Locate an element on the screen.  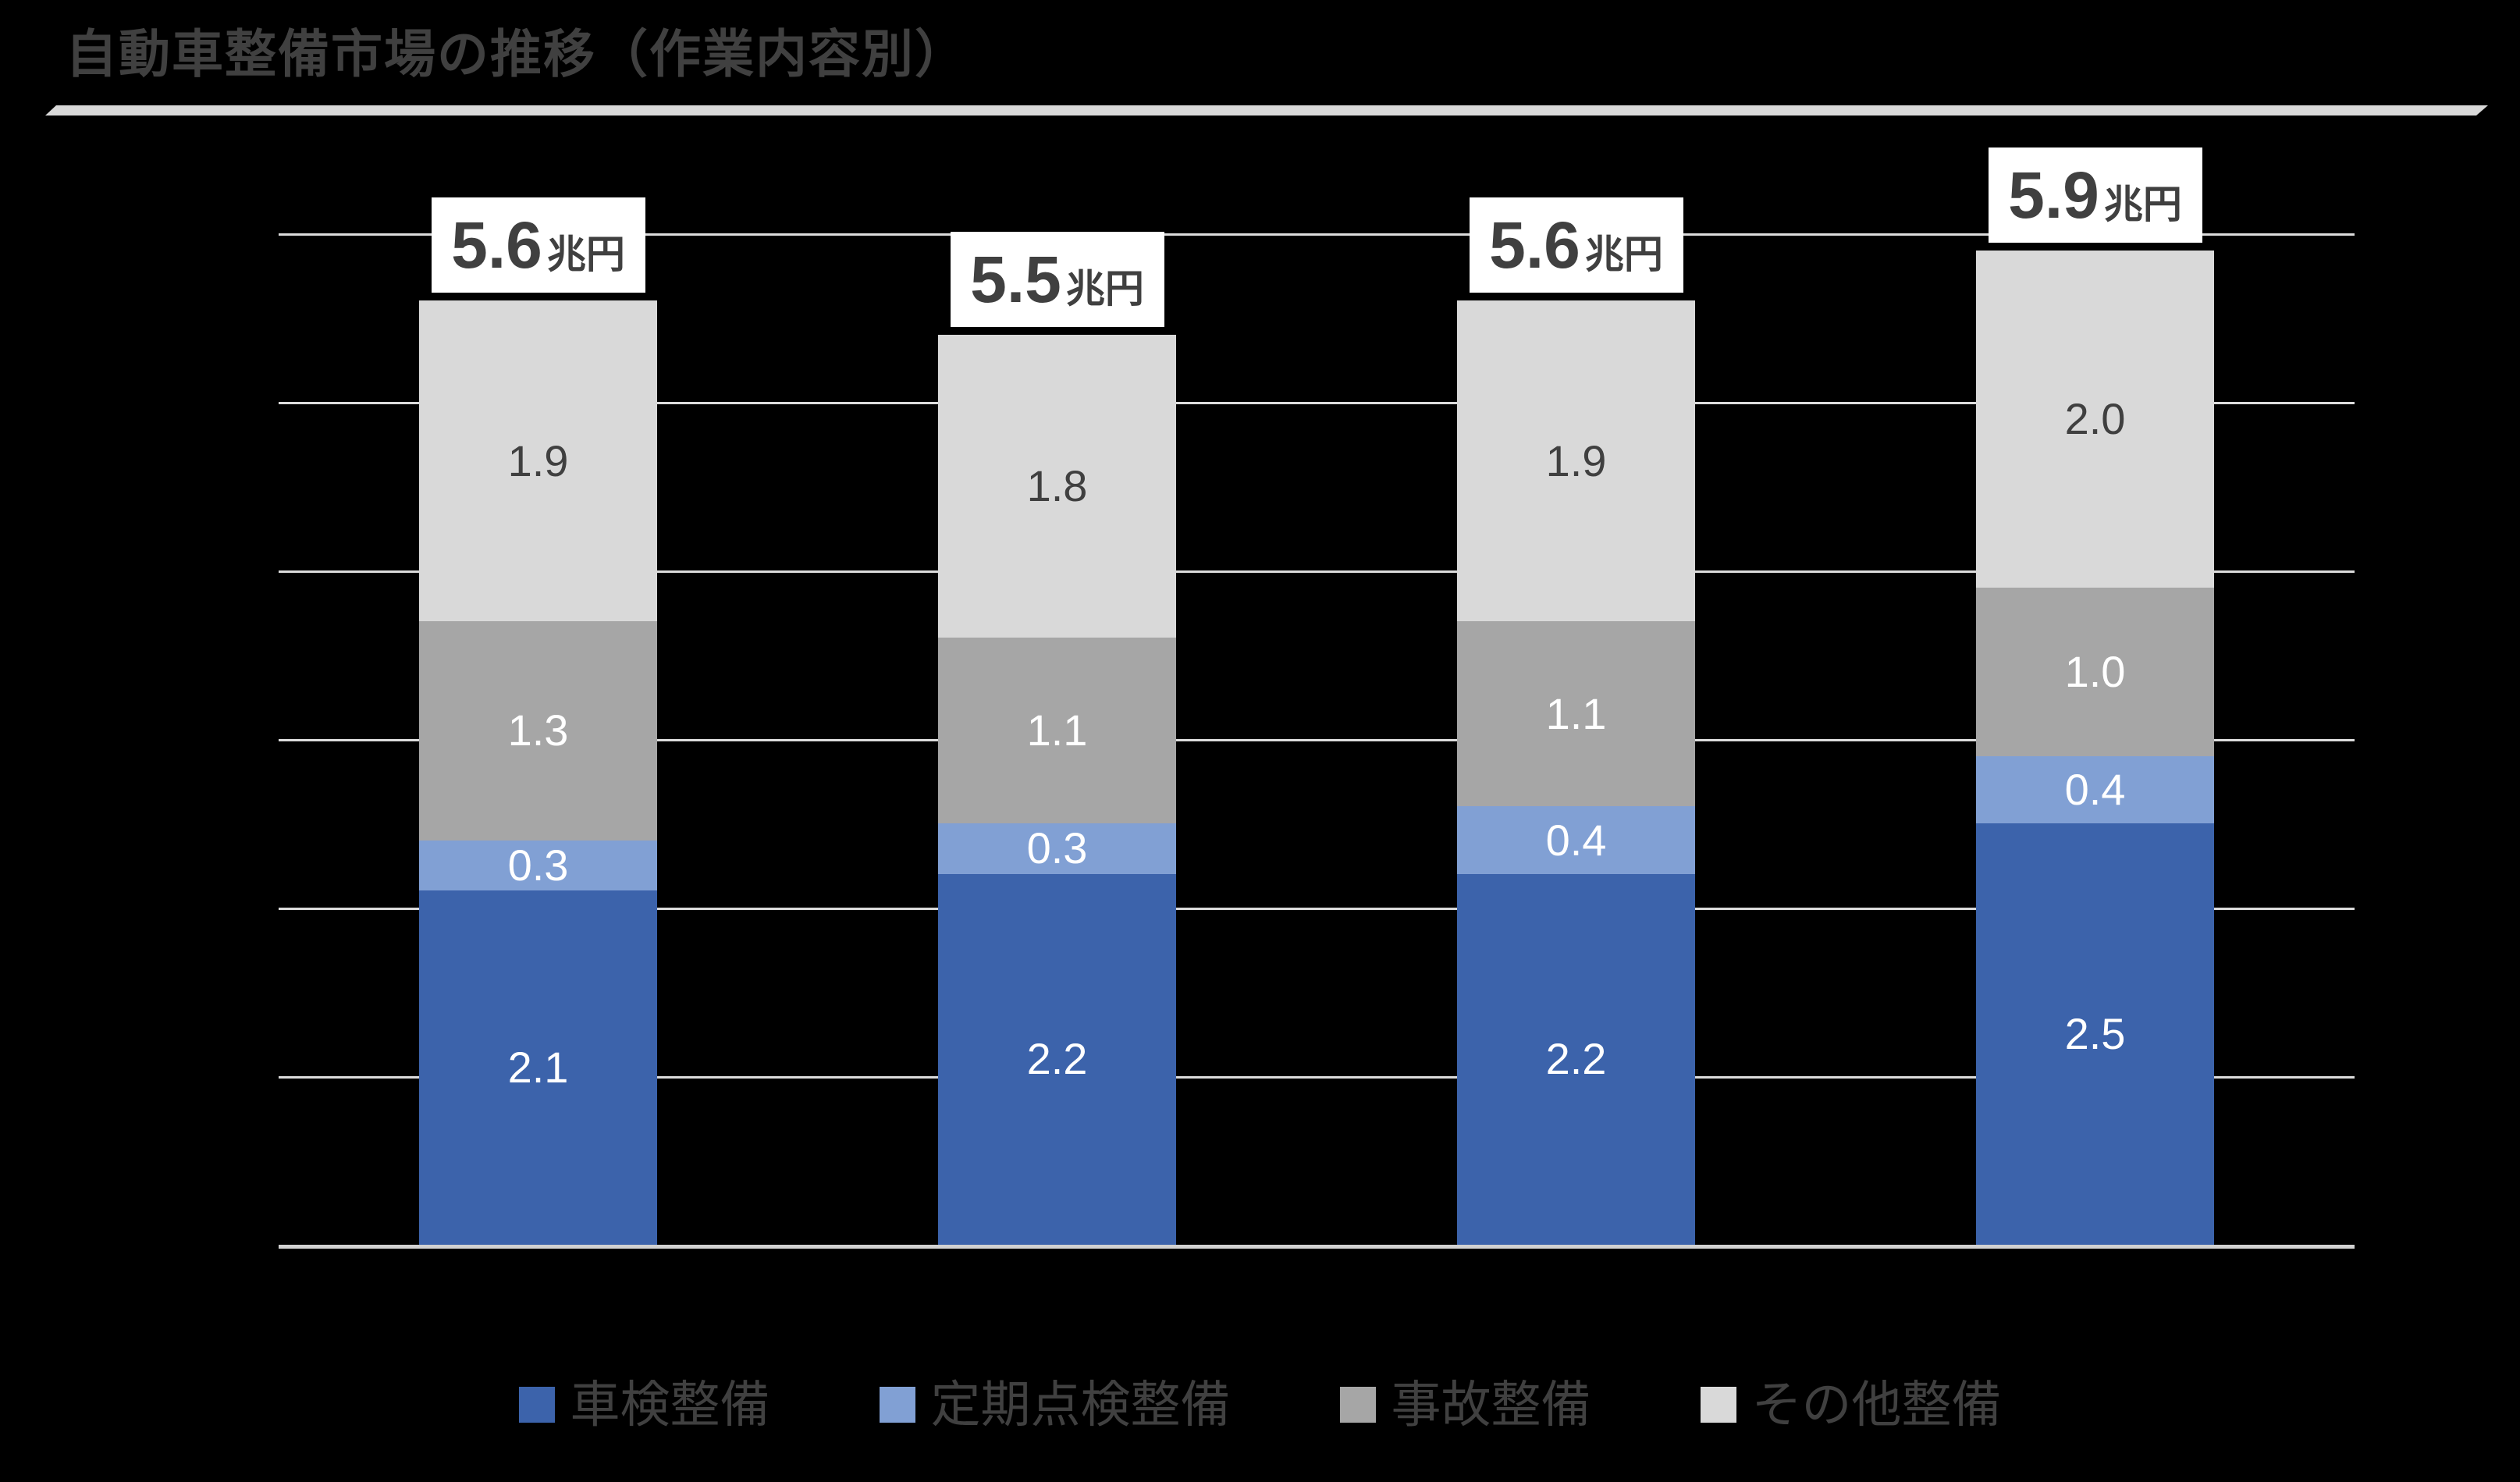
chart-title: 自動車整備市場の推移（作業内容別） is located at coordinates (517, 54).